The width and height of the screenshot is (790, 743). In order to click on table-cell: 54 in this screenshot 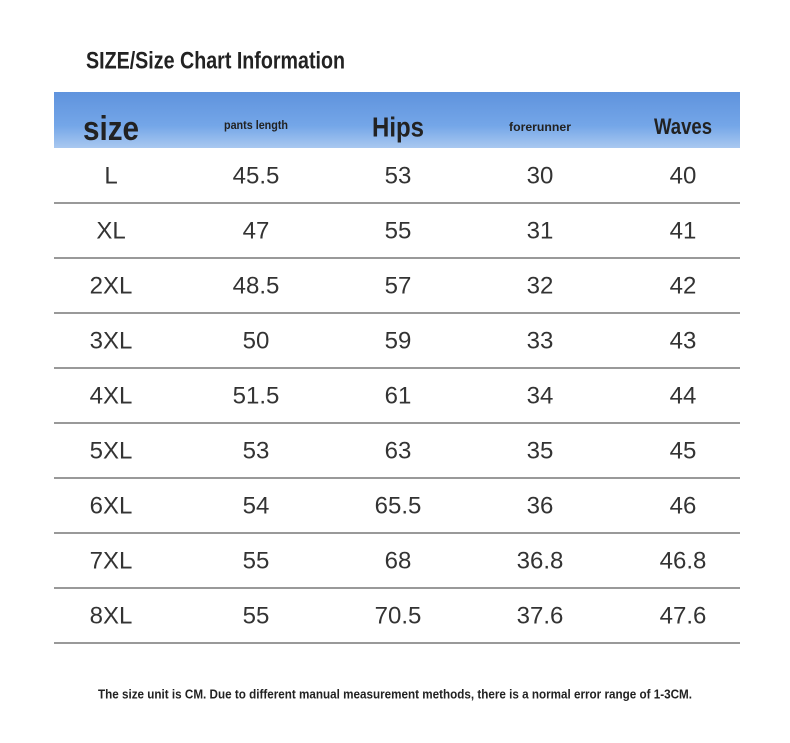, I will do `click(256, 505)`.